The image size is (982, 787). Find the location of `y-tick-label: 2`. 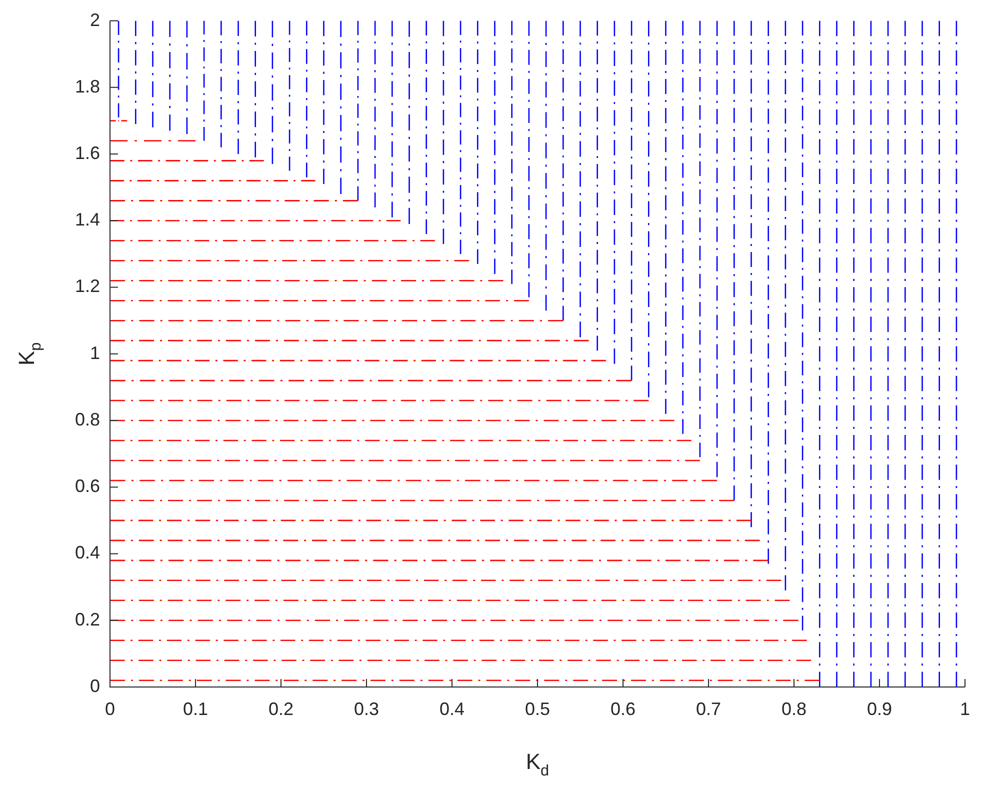

y-tick-label: 2 is located at coordinates (95, 20).